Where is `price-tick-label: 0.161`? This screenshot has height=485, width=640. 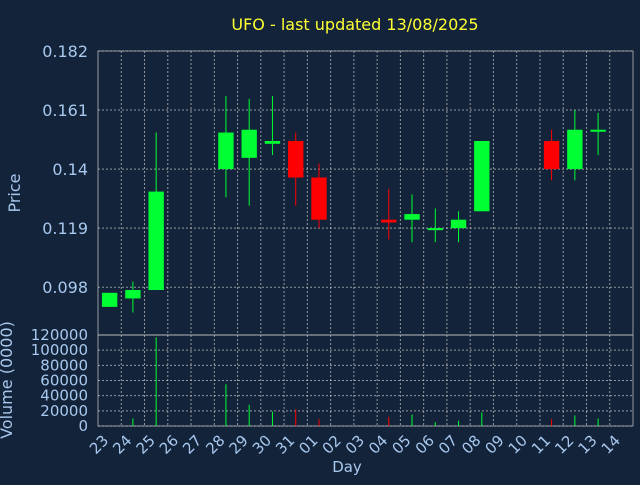
price-tick-label: 0.161 is located at coordinates (65, 110).